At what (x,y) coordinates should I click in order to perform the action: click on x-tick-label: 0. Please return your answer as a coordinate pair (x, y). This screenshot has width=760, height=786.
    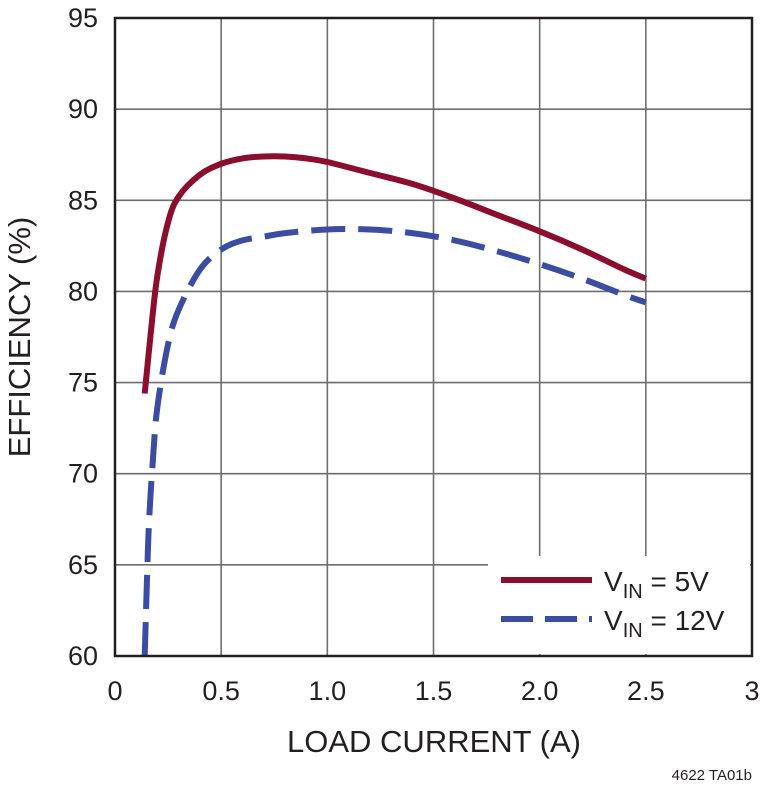
    Looking at the image, I should click on (114, 691).